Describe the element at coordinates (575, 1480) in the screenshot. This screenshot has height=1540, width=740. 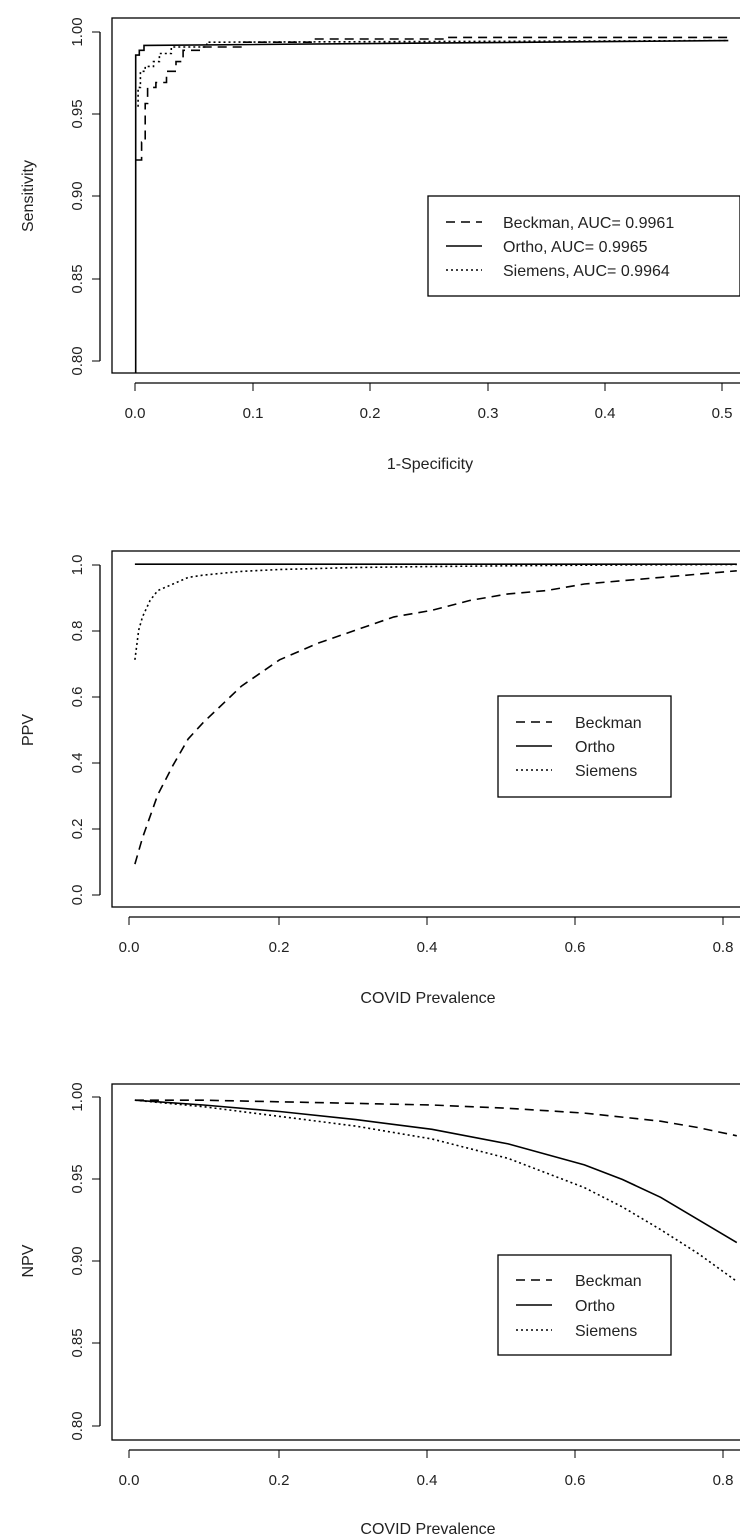
I see `npv-x-tick-label: 0.6` at that location.